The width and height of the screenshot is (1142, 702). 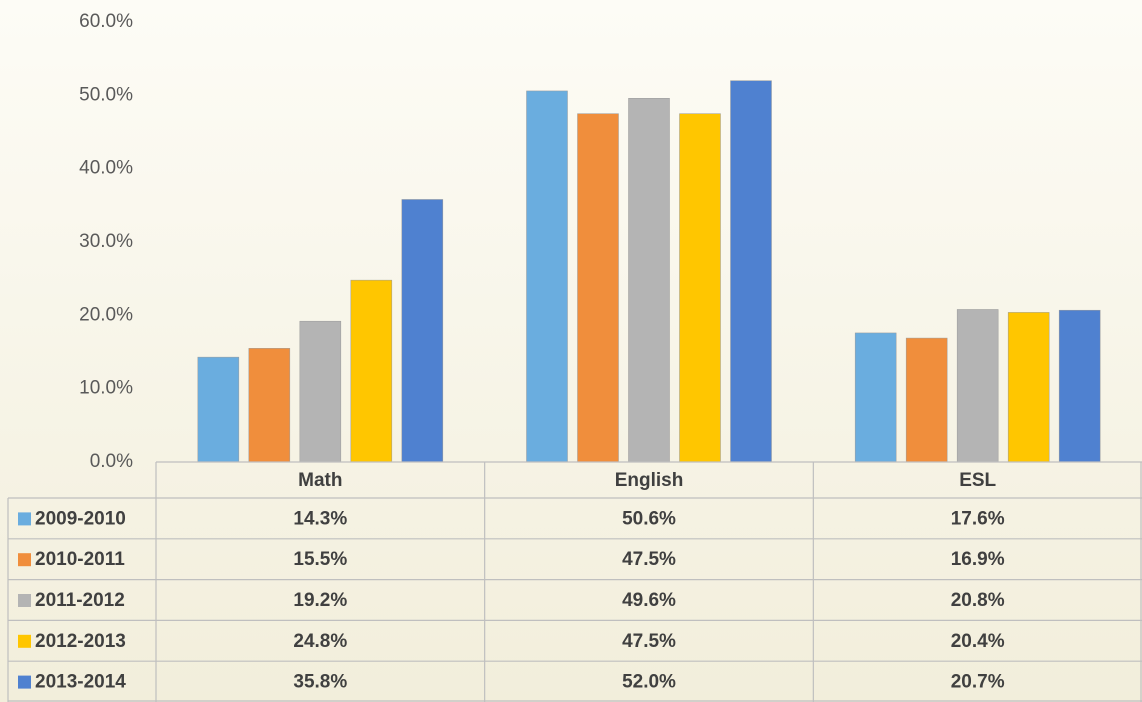 What do you see at coordinates (106, 388) in the screenshot?
I see `y-tick-label: 10.0%` at bounding box center [106, 388].